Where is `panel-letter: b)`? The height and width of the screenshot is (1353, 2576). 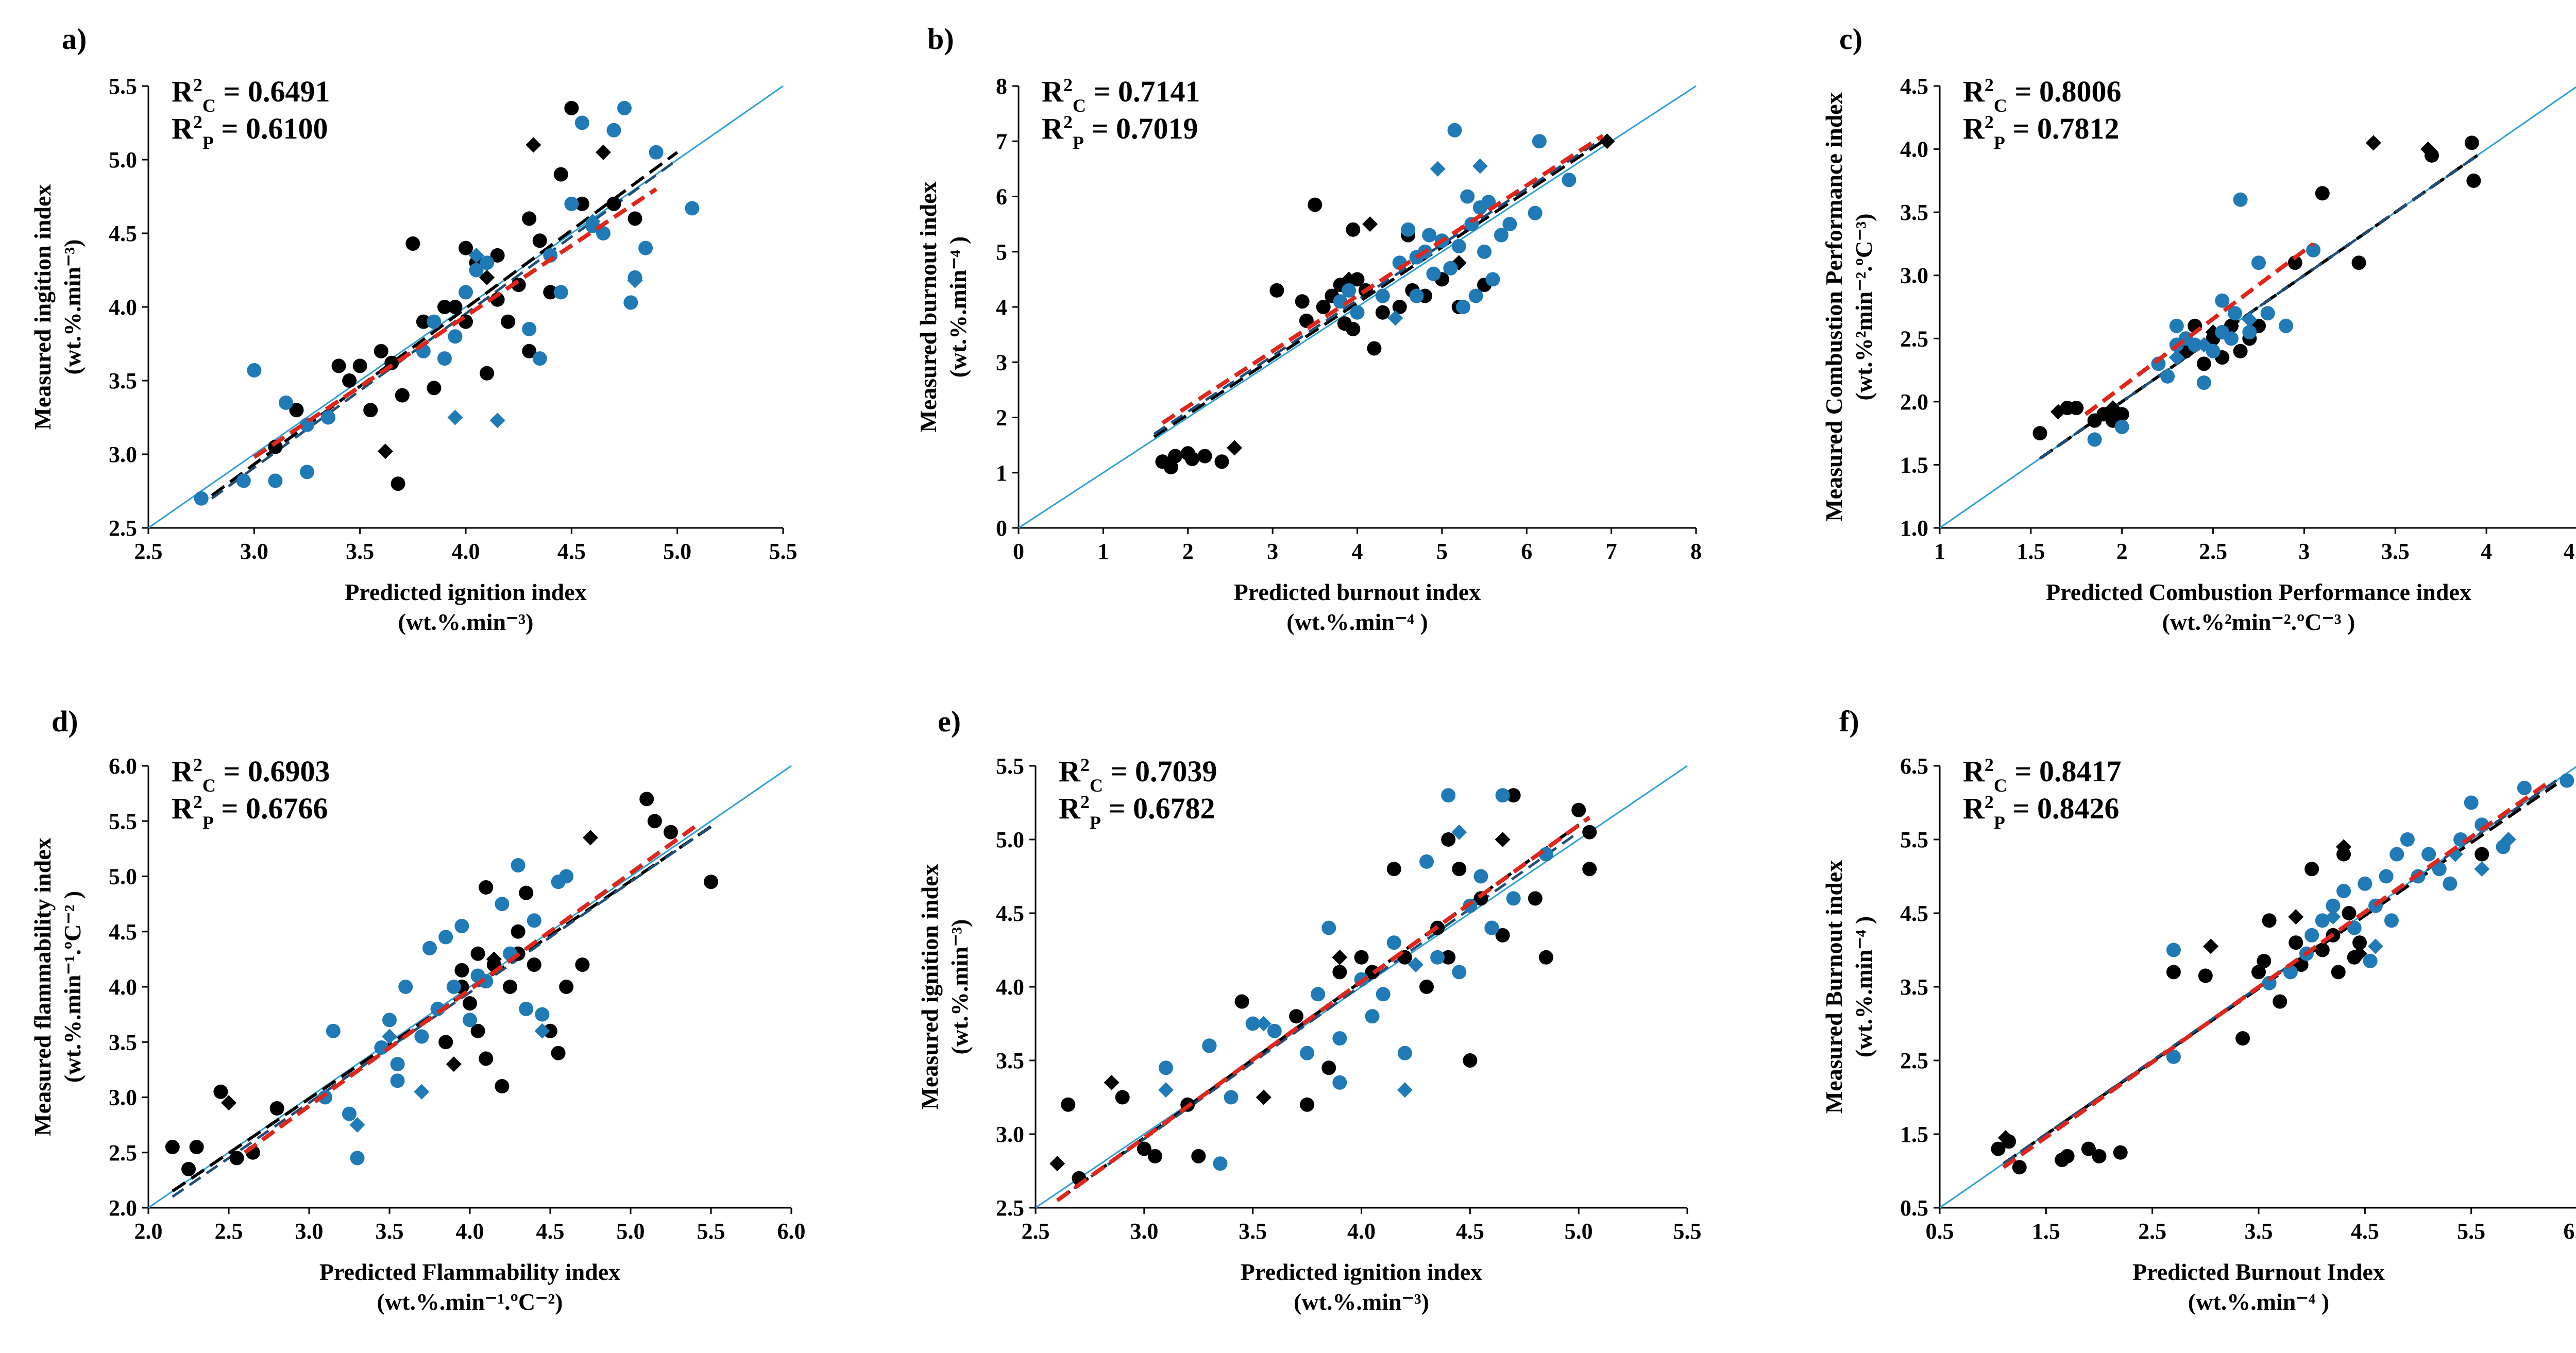 panel-letter: b) is located at coordinates (940, 39).